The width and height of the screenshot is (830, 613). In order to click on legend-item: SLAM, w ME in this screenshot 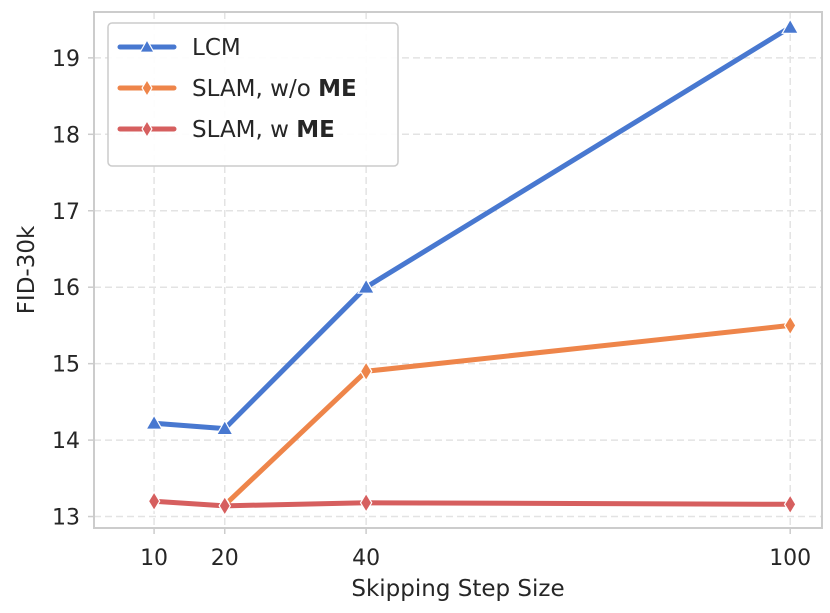, I will do `click(226, 130)`.